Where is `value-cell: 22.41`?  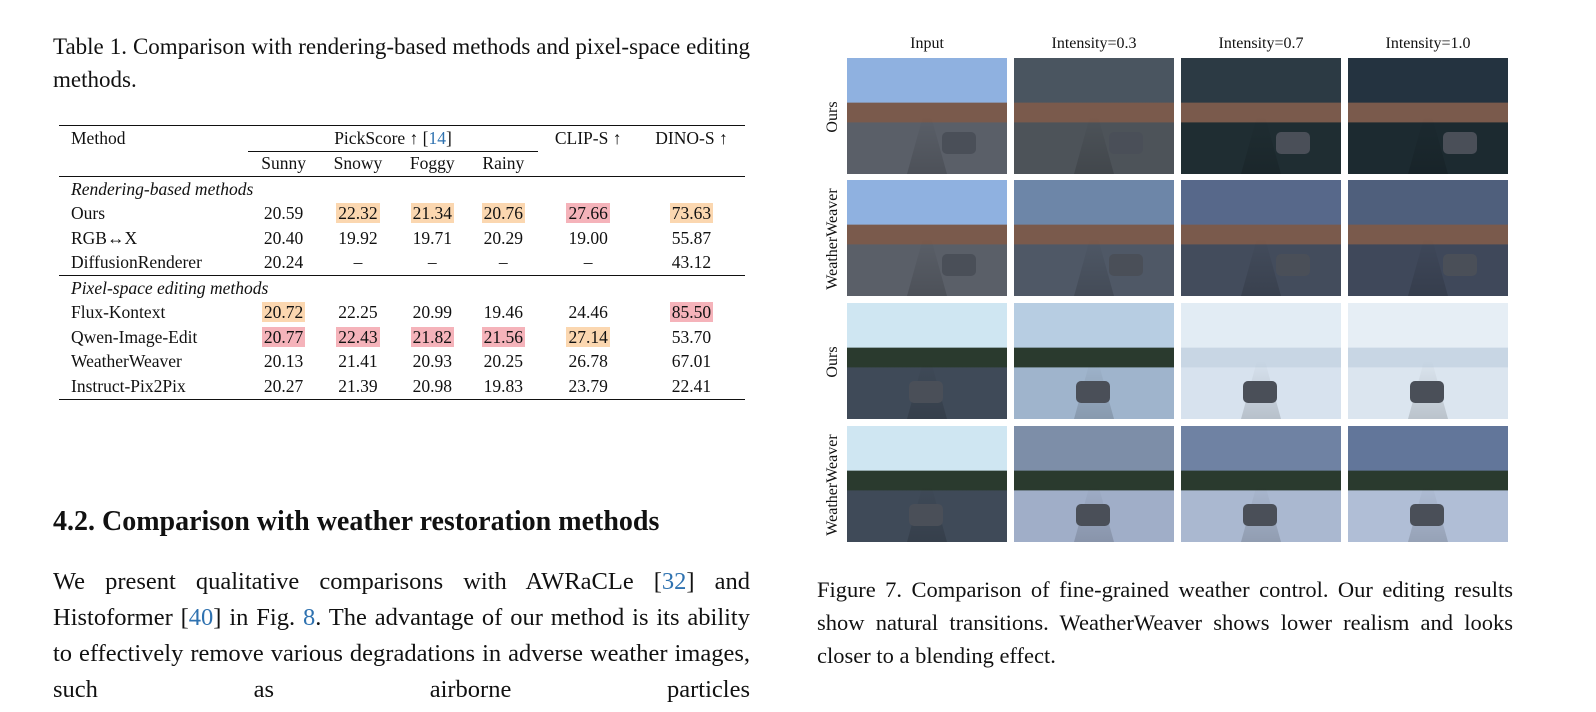
value-cell: 22.41 is located at coordinates (691, 385).